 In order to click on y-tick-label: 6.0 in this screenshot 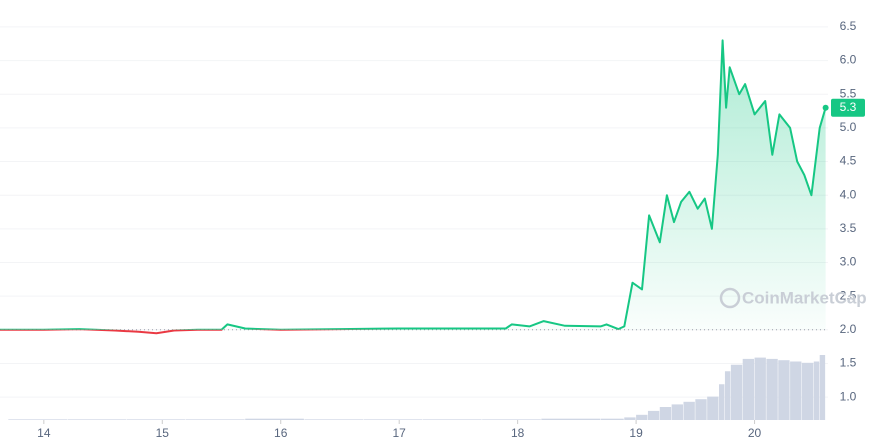, I will do `click(848, 60)`.